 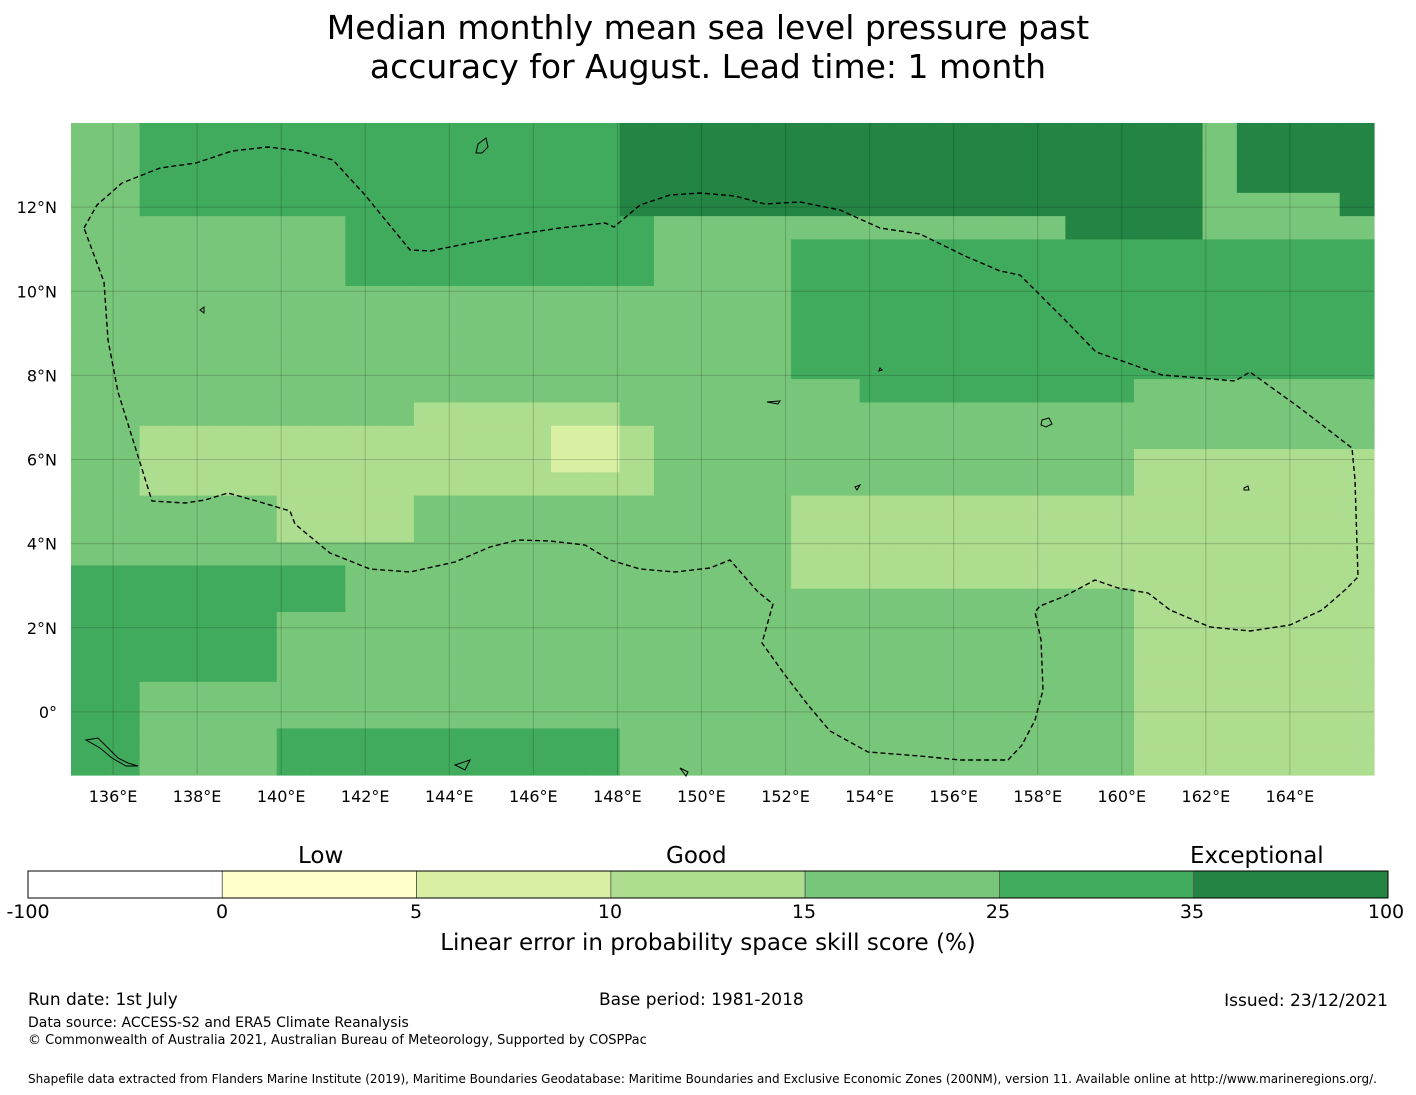 What do you see at coordinates (1386, 912) in the screenshot?
I see `colorbar-tick: 100` at bounding box center [1386, 912].